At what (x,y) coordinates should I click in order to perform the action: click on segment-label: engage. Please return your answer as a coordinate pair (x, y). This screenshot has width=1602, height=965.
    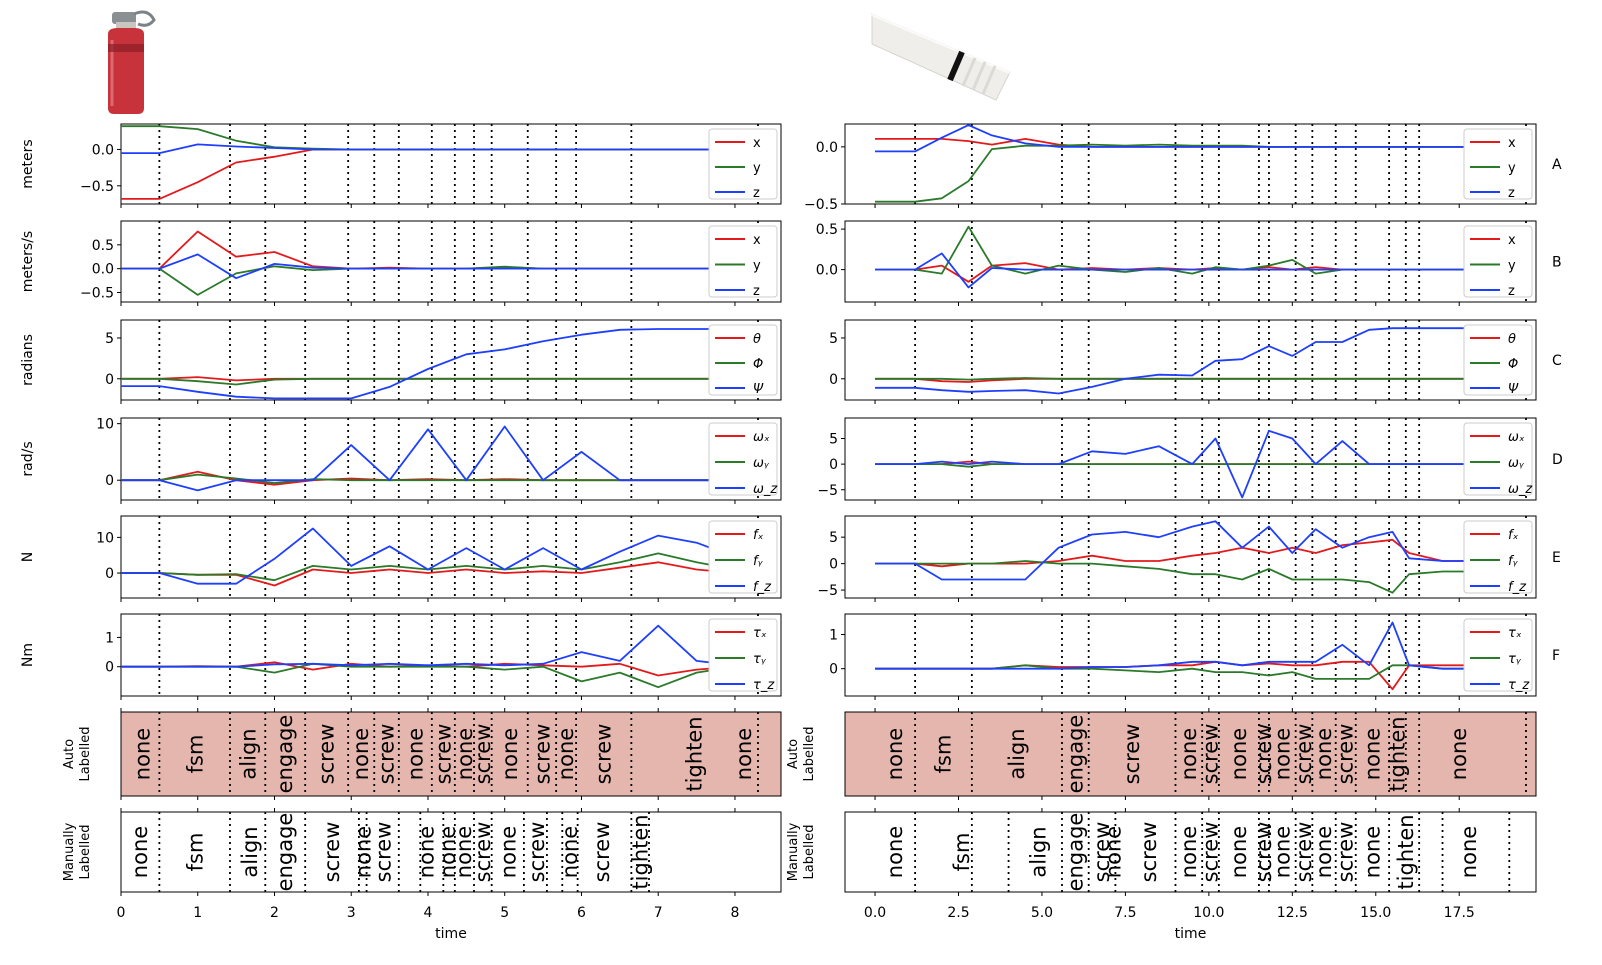
    Looking at the image, I should click on (285, 852).